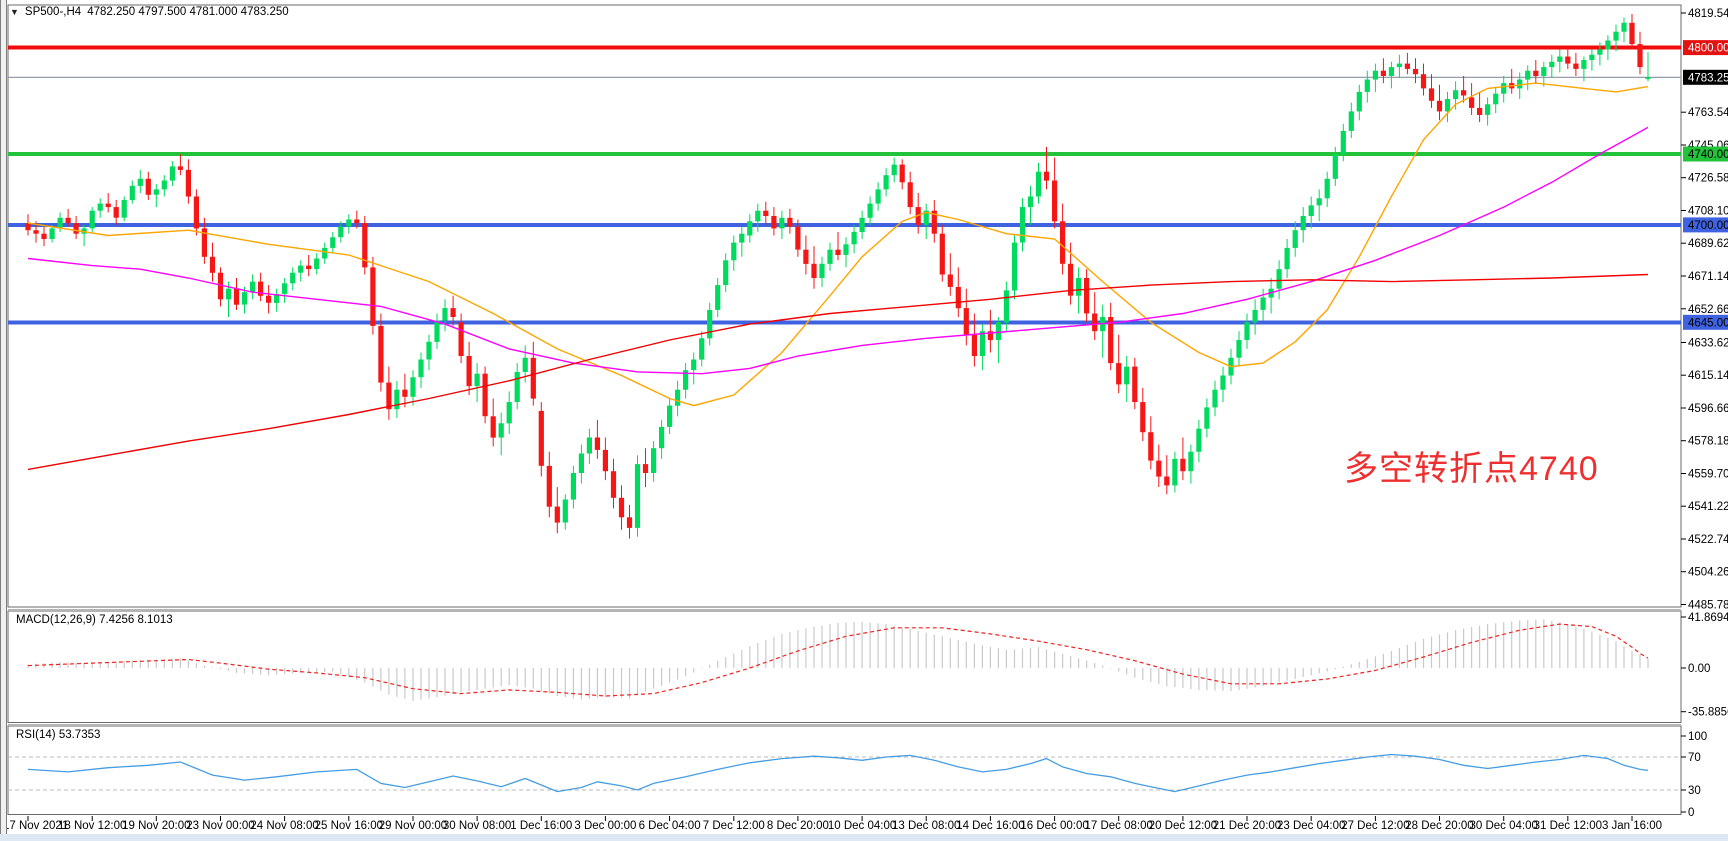 The height and width of the screenshot is (841, 1728). Describe the element at coordinates (1708, 442) in the screenshot. I see `price-tick-label: 4578.180` at that location.